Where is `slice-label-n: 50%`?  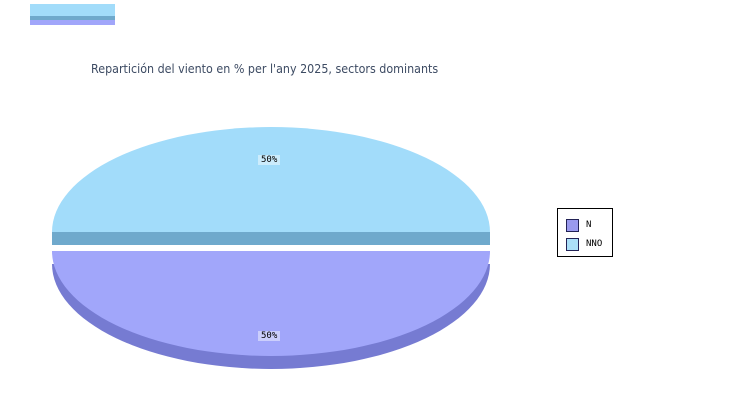
slice-label-n: 50% is located at coordinates (269, 336).